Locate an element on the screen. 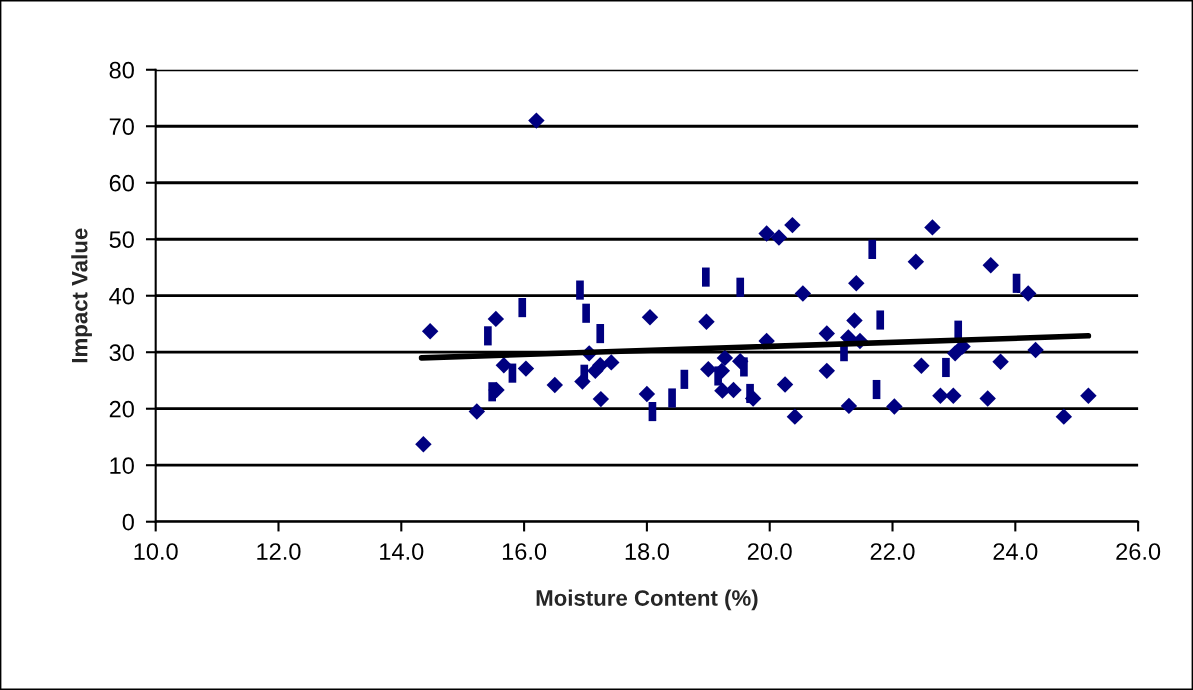  x-tick-label: 22.0 is located at coordinates (892, 551).